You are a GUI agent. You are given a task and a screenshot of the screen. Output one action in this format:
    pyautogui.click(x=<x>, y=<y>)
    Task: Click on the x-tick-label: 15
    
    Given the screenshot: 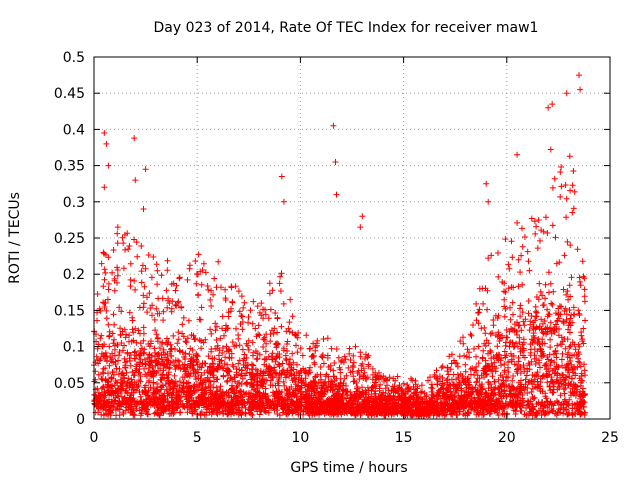 What is the action you would take?
    pyautogui.click(x=404, y=438)
    